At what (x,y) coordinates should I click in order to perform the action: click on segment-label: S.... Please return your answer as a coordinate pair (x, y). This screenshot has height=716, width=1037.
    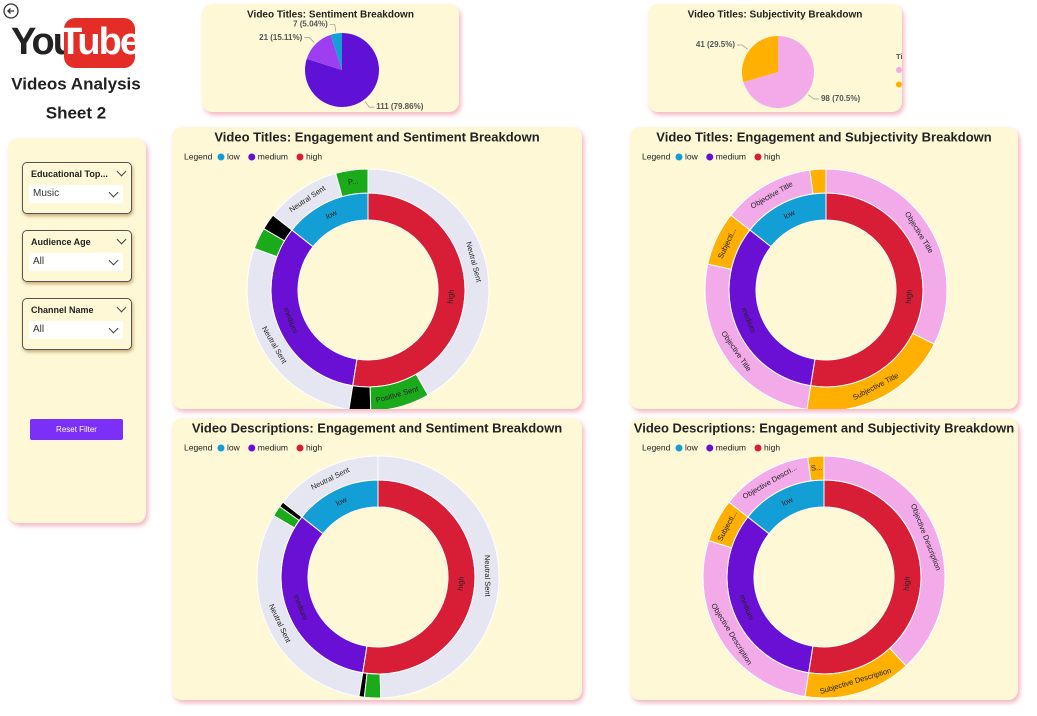
    Looking at the image, I should click on (817, 468).